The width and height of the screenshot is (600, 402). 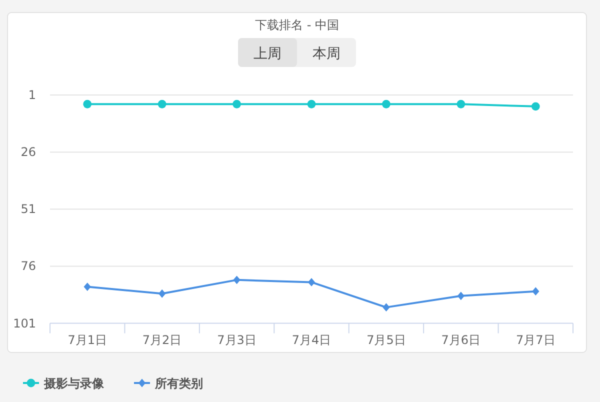 What do you see at coordinates (87, 340) in the screenshot?
I see `x-tick-label: 7月1日` at bounding box center [87, 340].